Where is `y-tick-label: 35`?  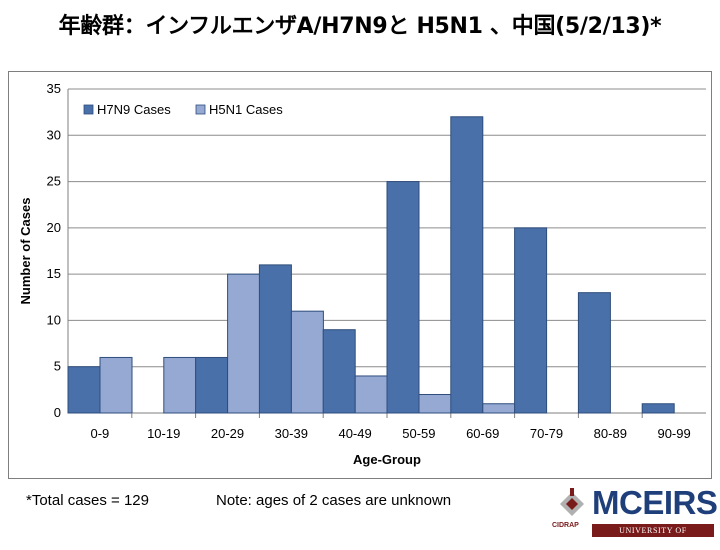
y-tick-label: 35 is located at coordinates (54, 88).